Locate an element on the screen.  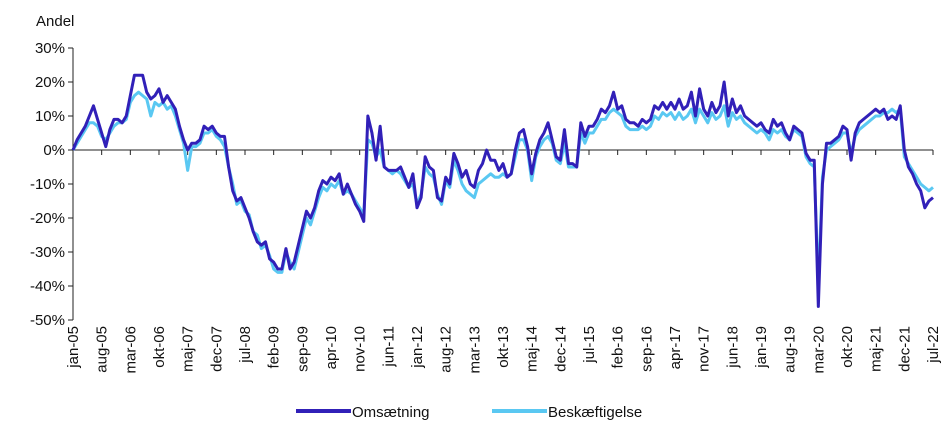
y-tick-label: -10% is located at coordinates (47, 184).